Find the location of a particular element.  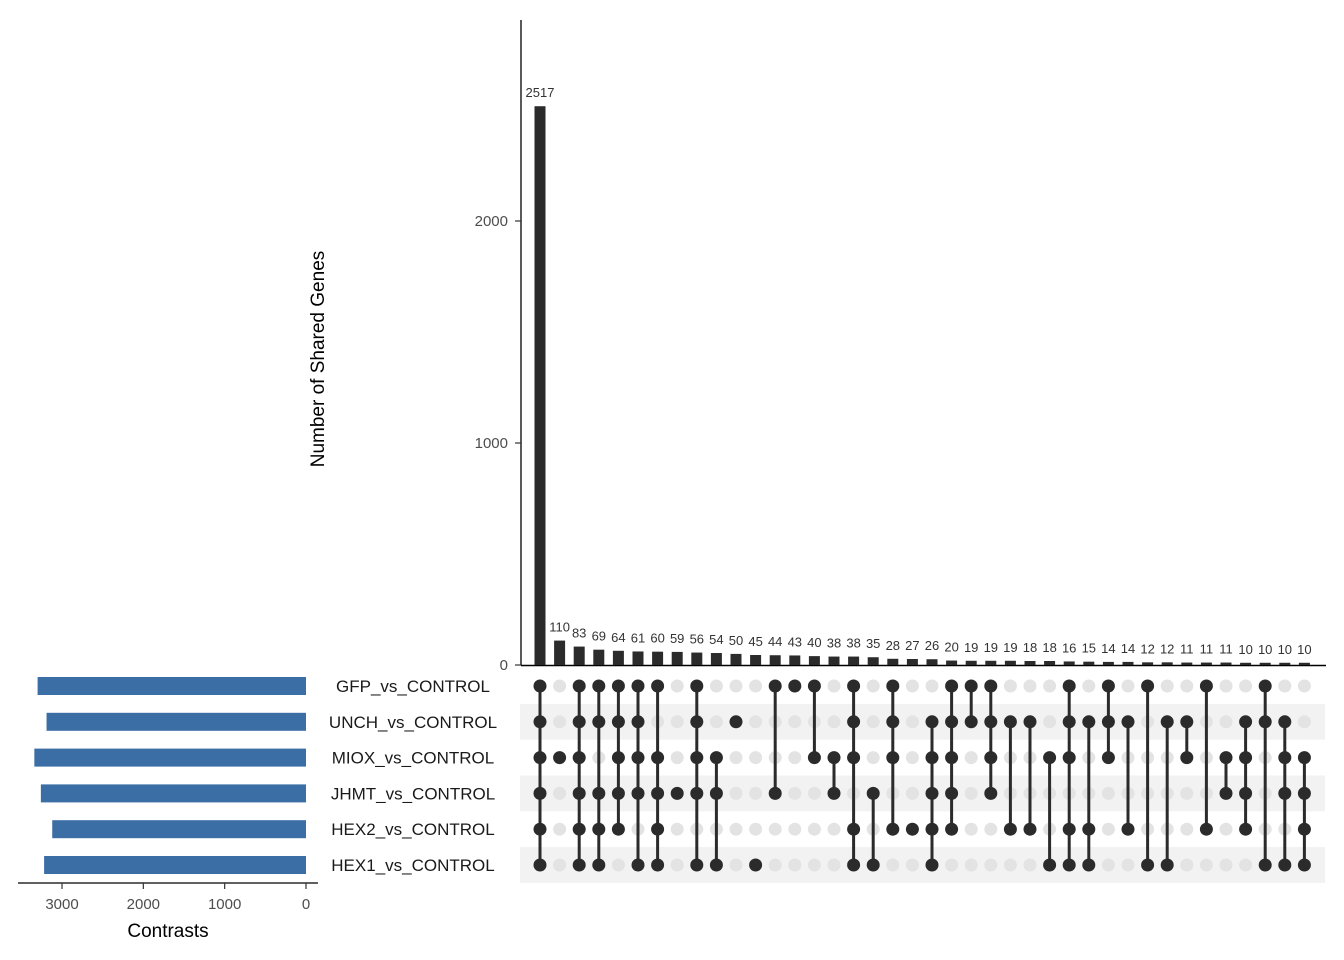

intersection-count-label: 19 is located at coordinates (991, 647).